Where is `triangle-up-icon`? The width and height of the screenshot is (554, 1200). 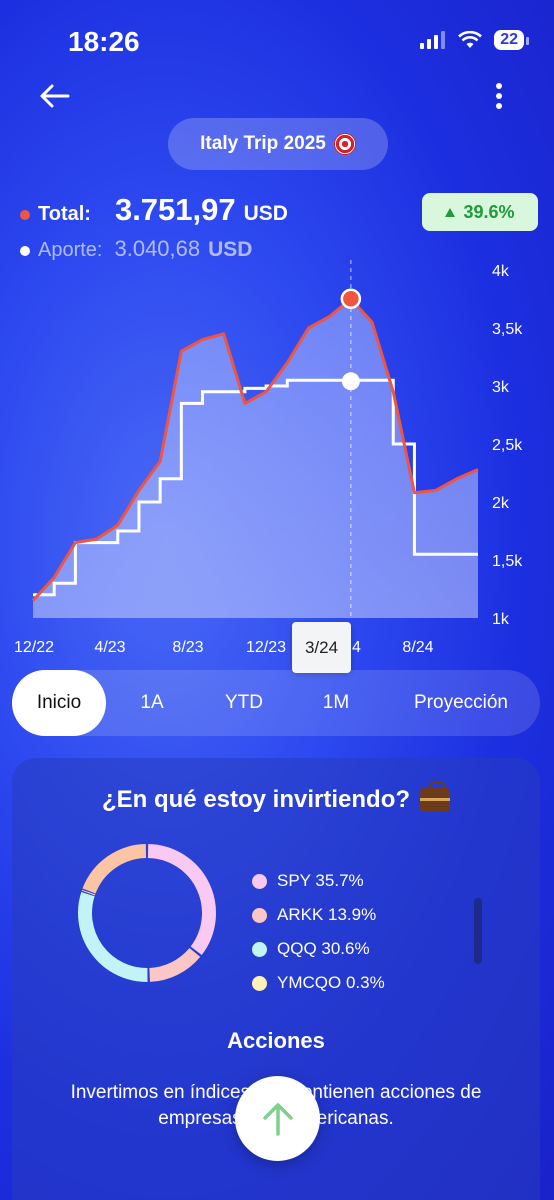 triangle-up-icon is located at coordinates (450, 212).